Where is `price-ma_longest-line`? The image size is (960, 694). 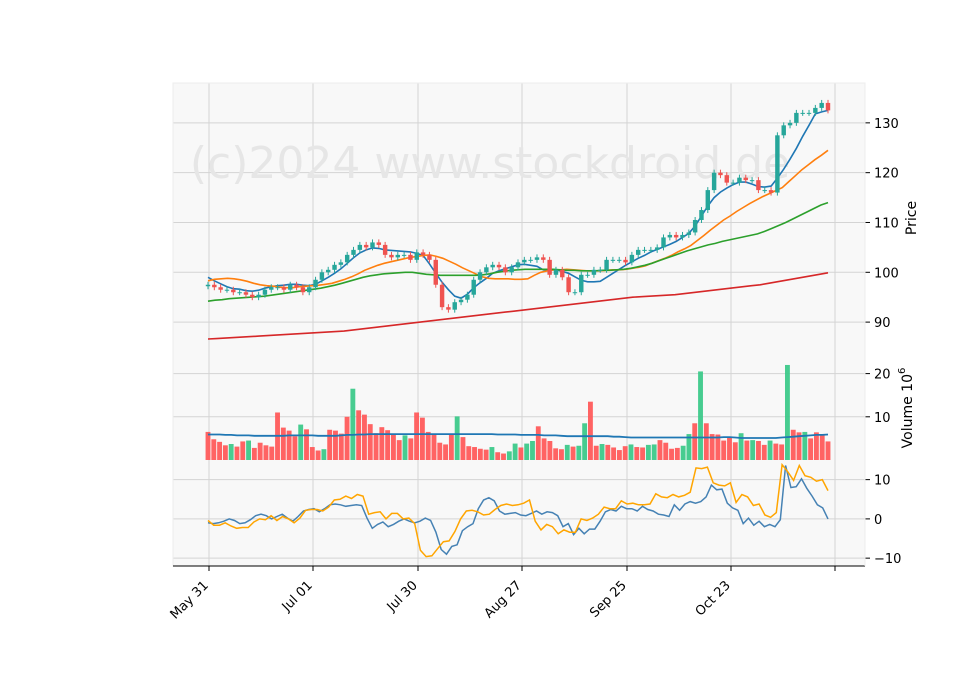 price-ma_longest-line is located at coordinates (518, 306).